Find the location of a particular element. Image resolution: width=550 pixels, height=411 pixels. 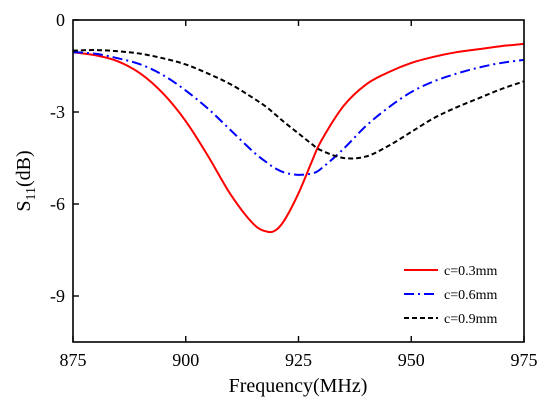

x-tick-label: 950 is located at coordinates (411, 360).